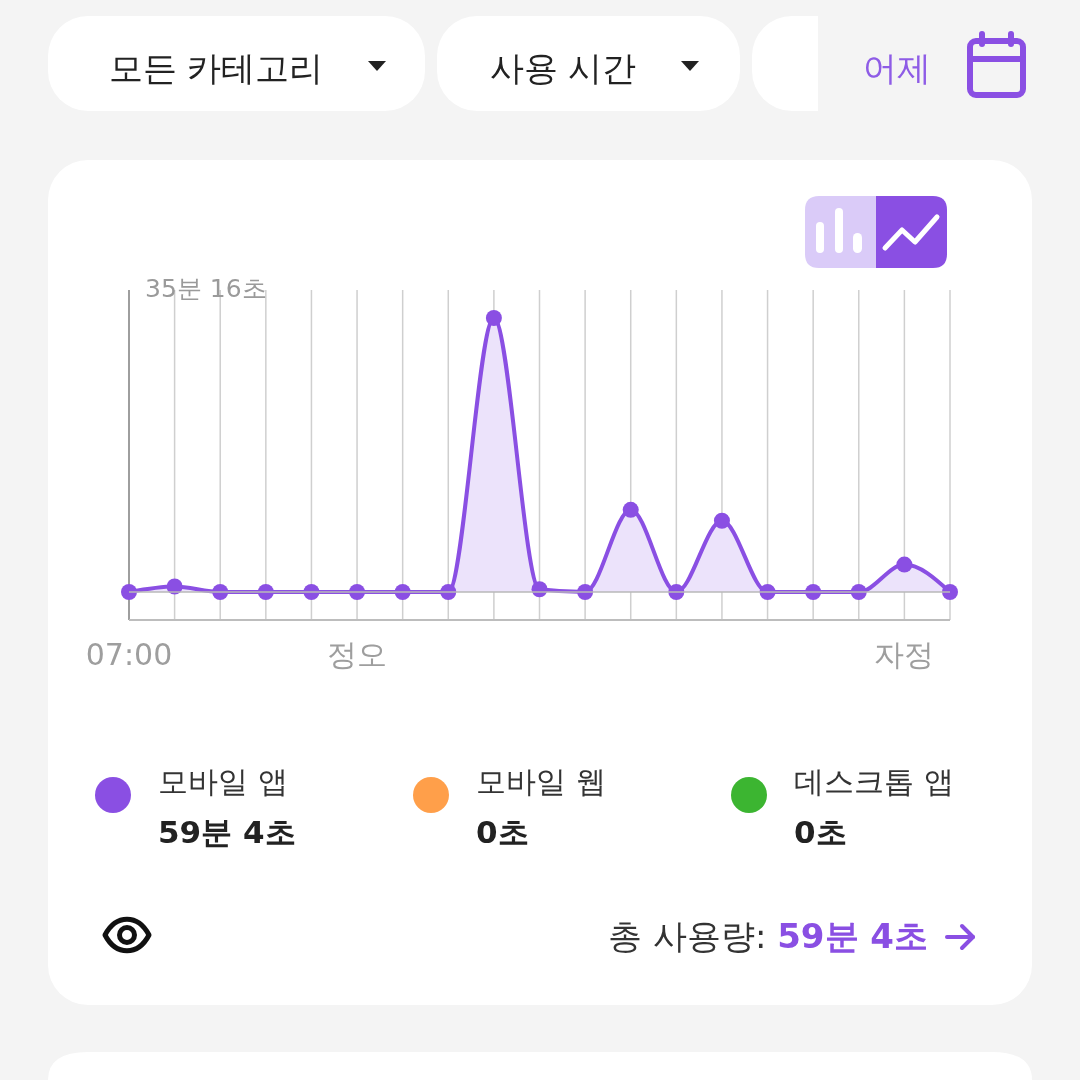  I want to click on text: 모든 카테고리, so click(216, 68).